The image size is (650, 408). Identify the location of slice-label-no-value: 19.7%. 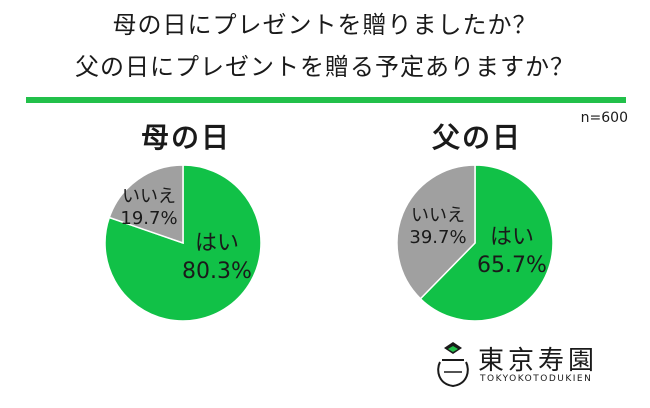
(149, 218).